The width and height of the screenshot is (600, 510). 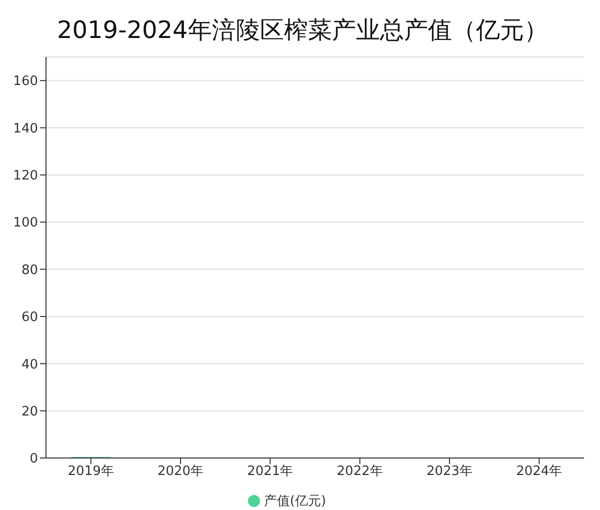 I want to click on y-tick-label: 40, so click(x=29, y=364).